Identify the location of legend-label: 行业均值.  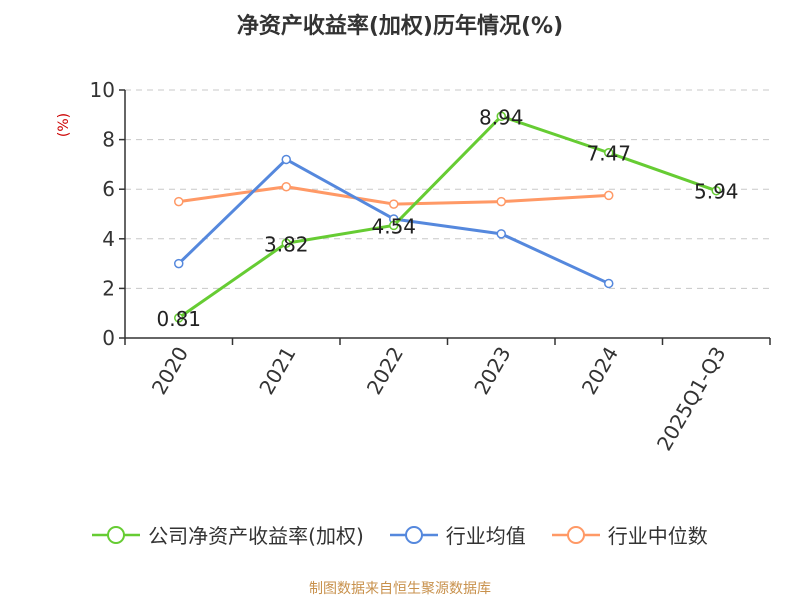
(485, 536).